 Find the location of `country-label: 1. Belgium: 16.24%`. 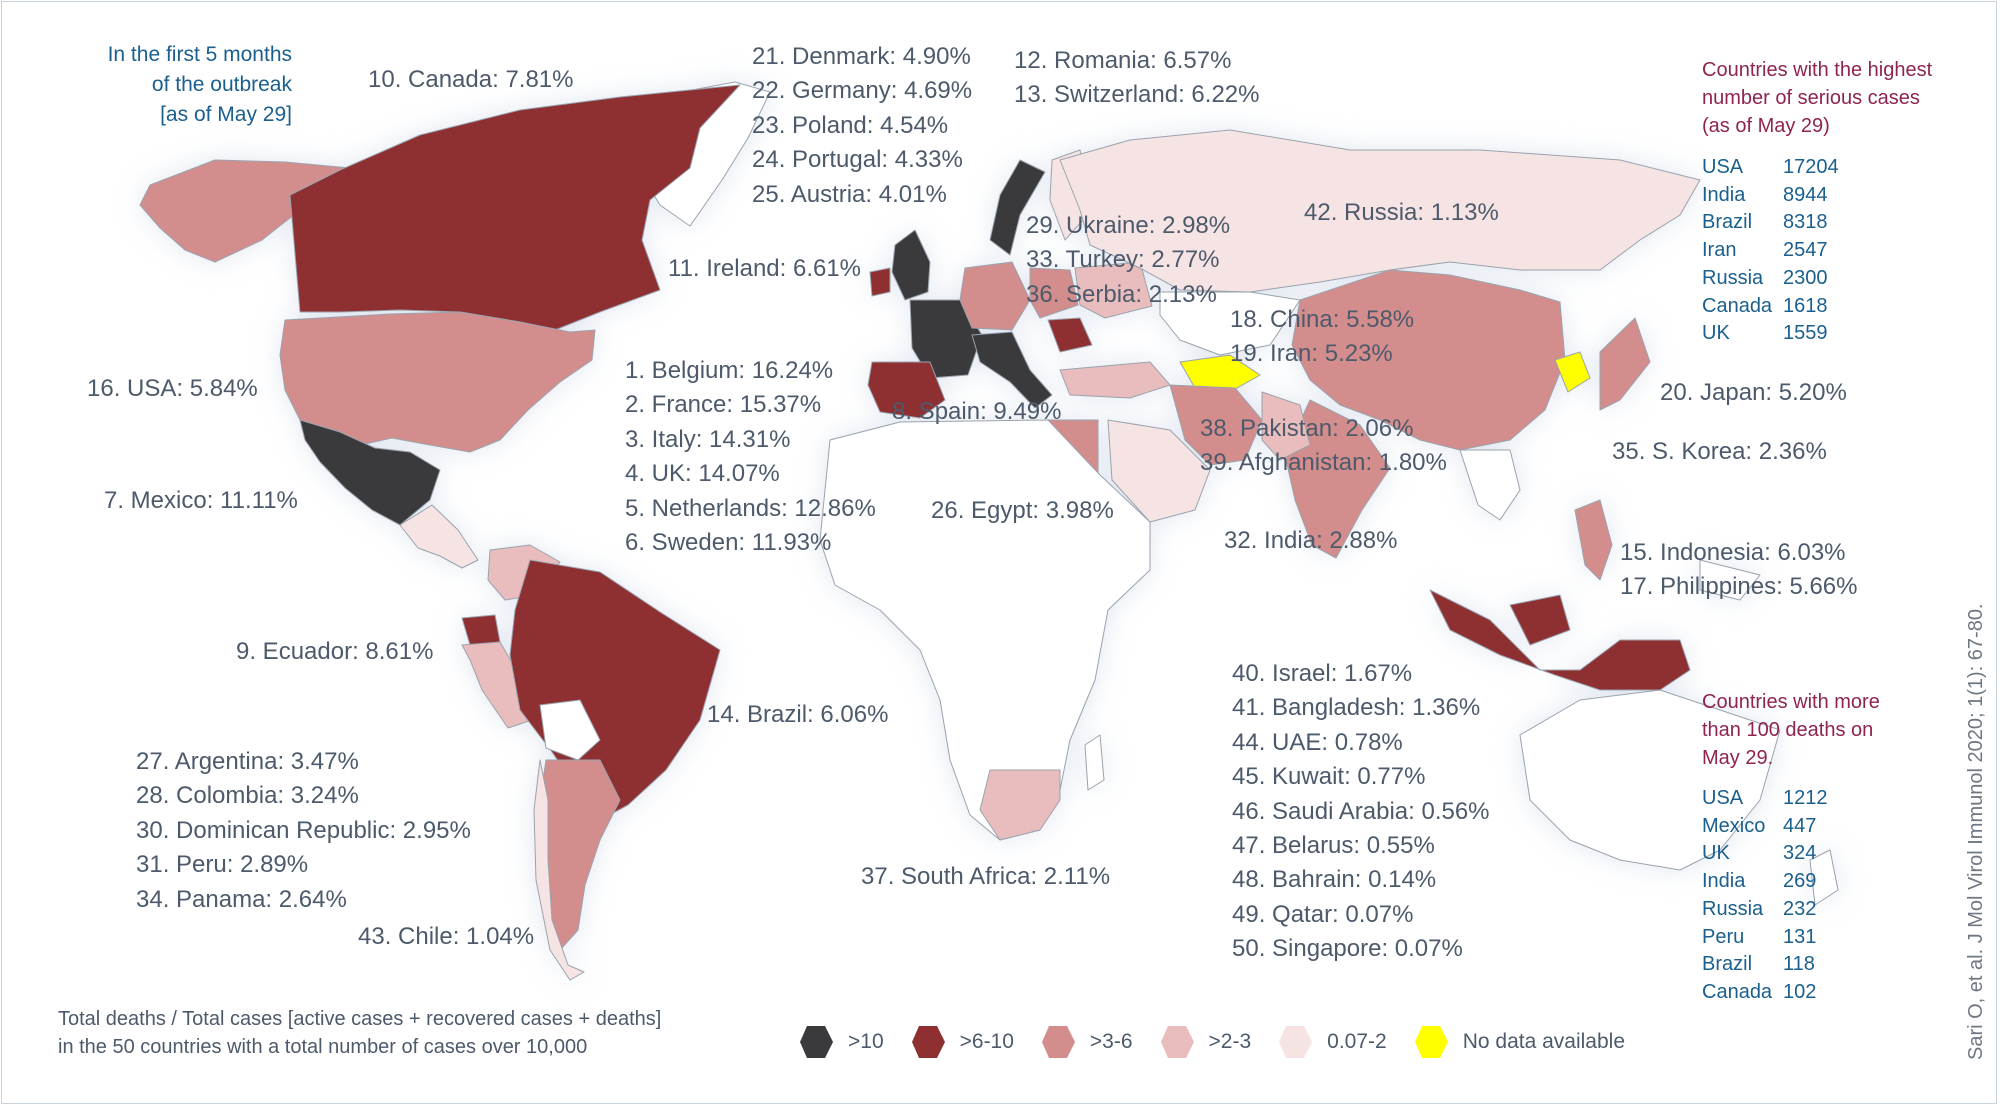

country-label: 1. Belgium: 16.24% is located at coordinates (729, 370).